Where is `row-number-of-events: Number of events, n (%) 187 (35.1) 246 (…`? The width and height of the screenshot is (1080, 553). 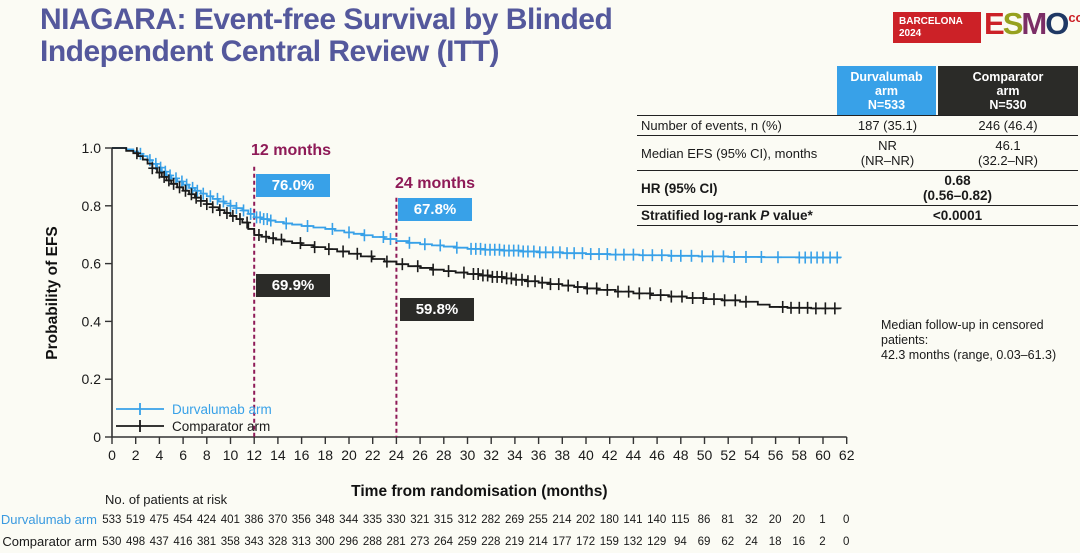
row-number-of-events: Number of events, n (%) 187 (35.1) 246 (… is located at coordinates (857, 125).